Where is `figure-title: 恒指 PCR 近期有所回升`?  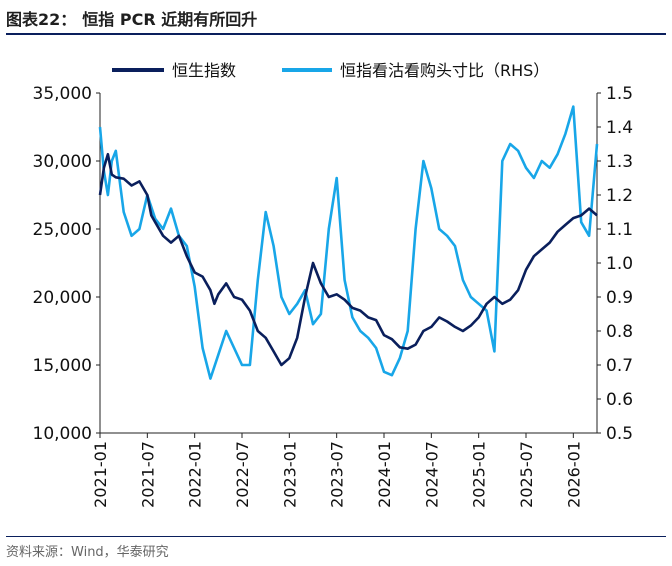 figure-title: 恒指 PCR 近期有所回升 is located at coordinates (170, 19).